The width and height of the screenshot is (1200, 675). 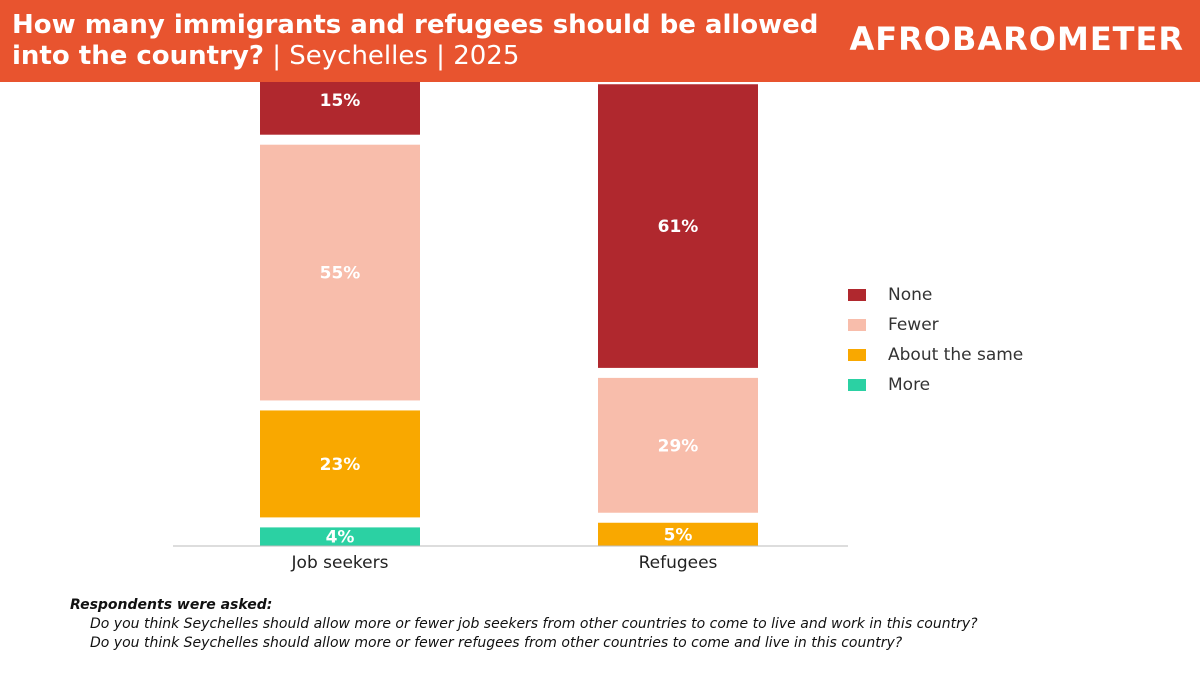 What do you see at coordinates (935, 385) in the screenshot?
I see `legend-item-more: More` at bounding box center [935, 385].